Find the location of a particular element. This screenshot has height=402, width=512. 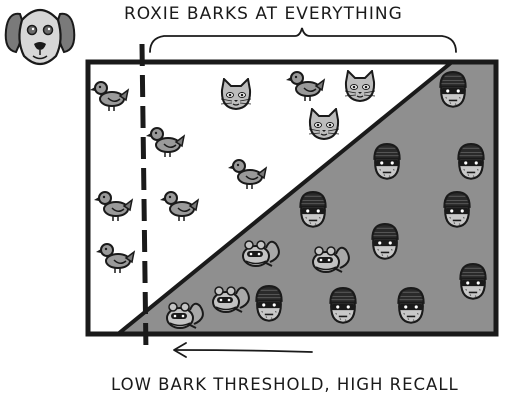

title-bracket is located at coordinates (303, 40).